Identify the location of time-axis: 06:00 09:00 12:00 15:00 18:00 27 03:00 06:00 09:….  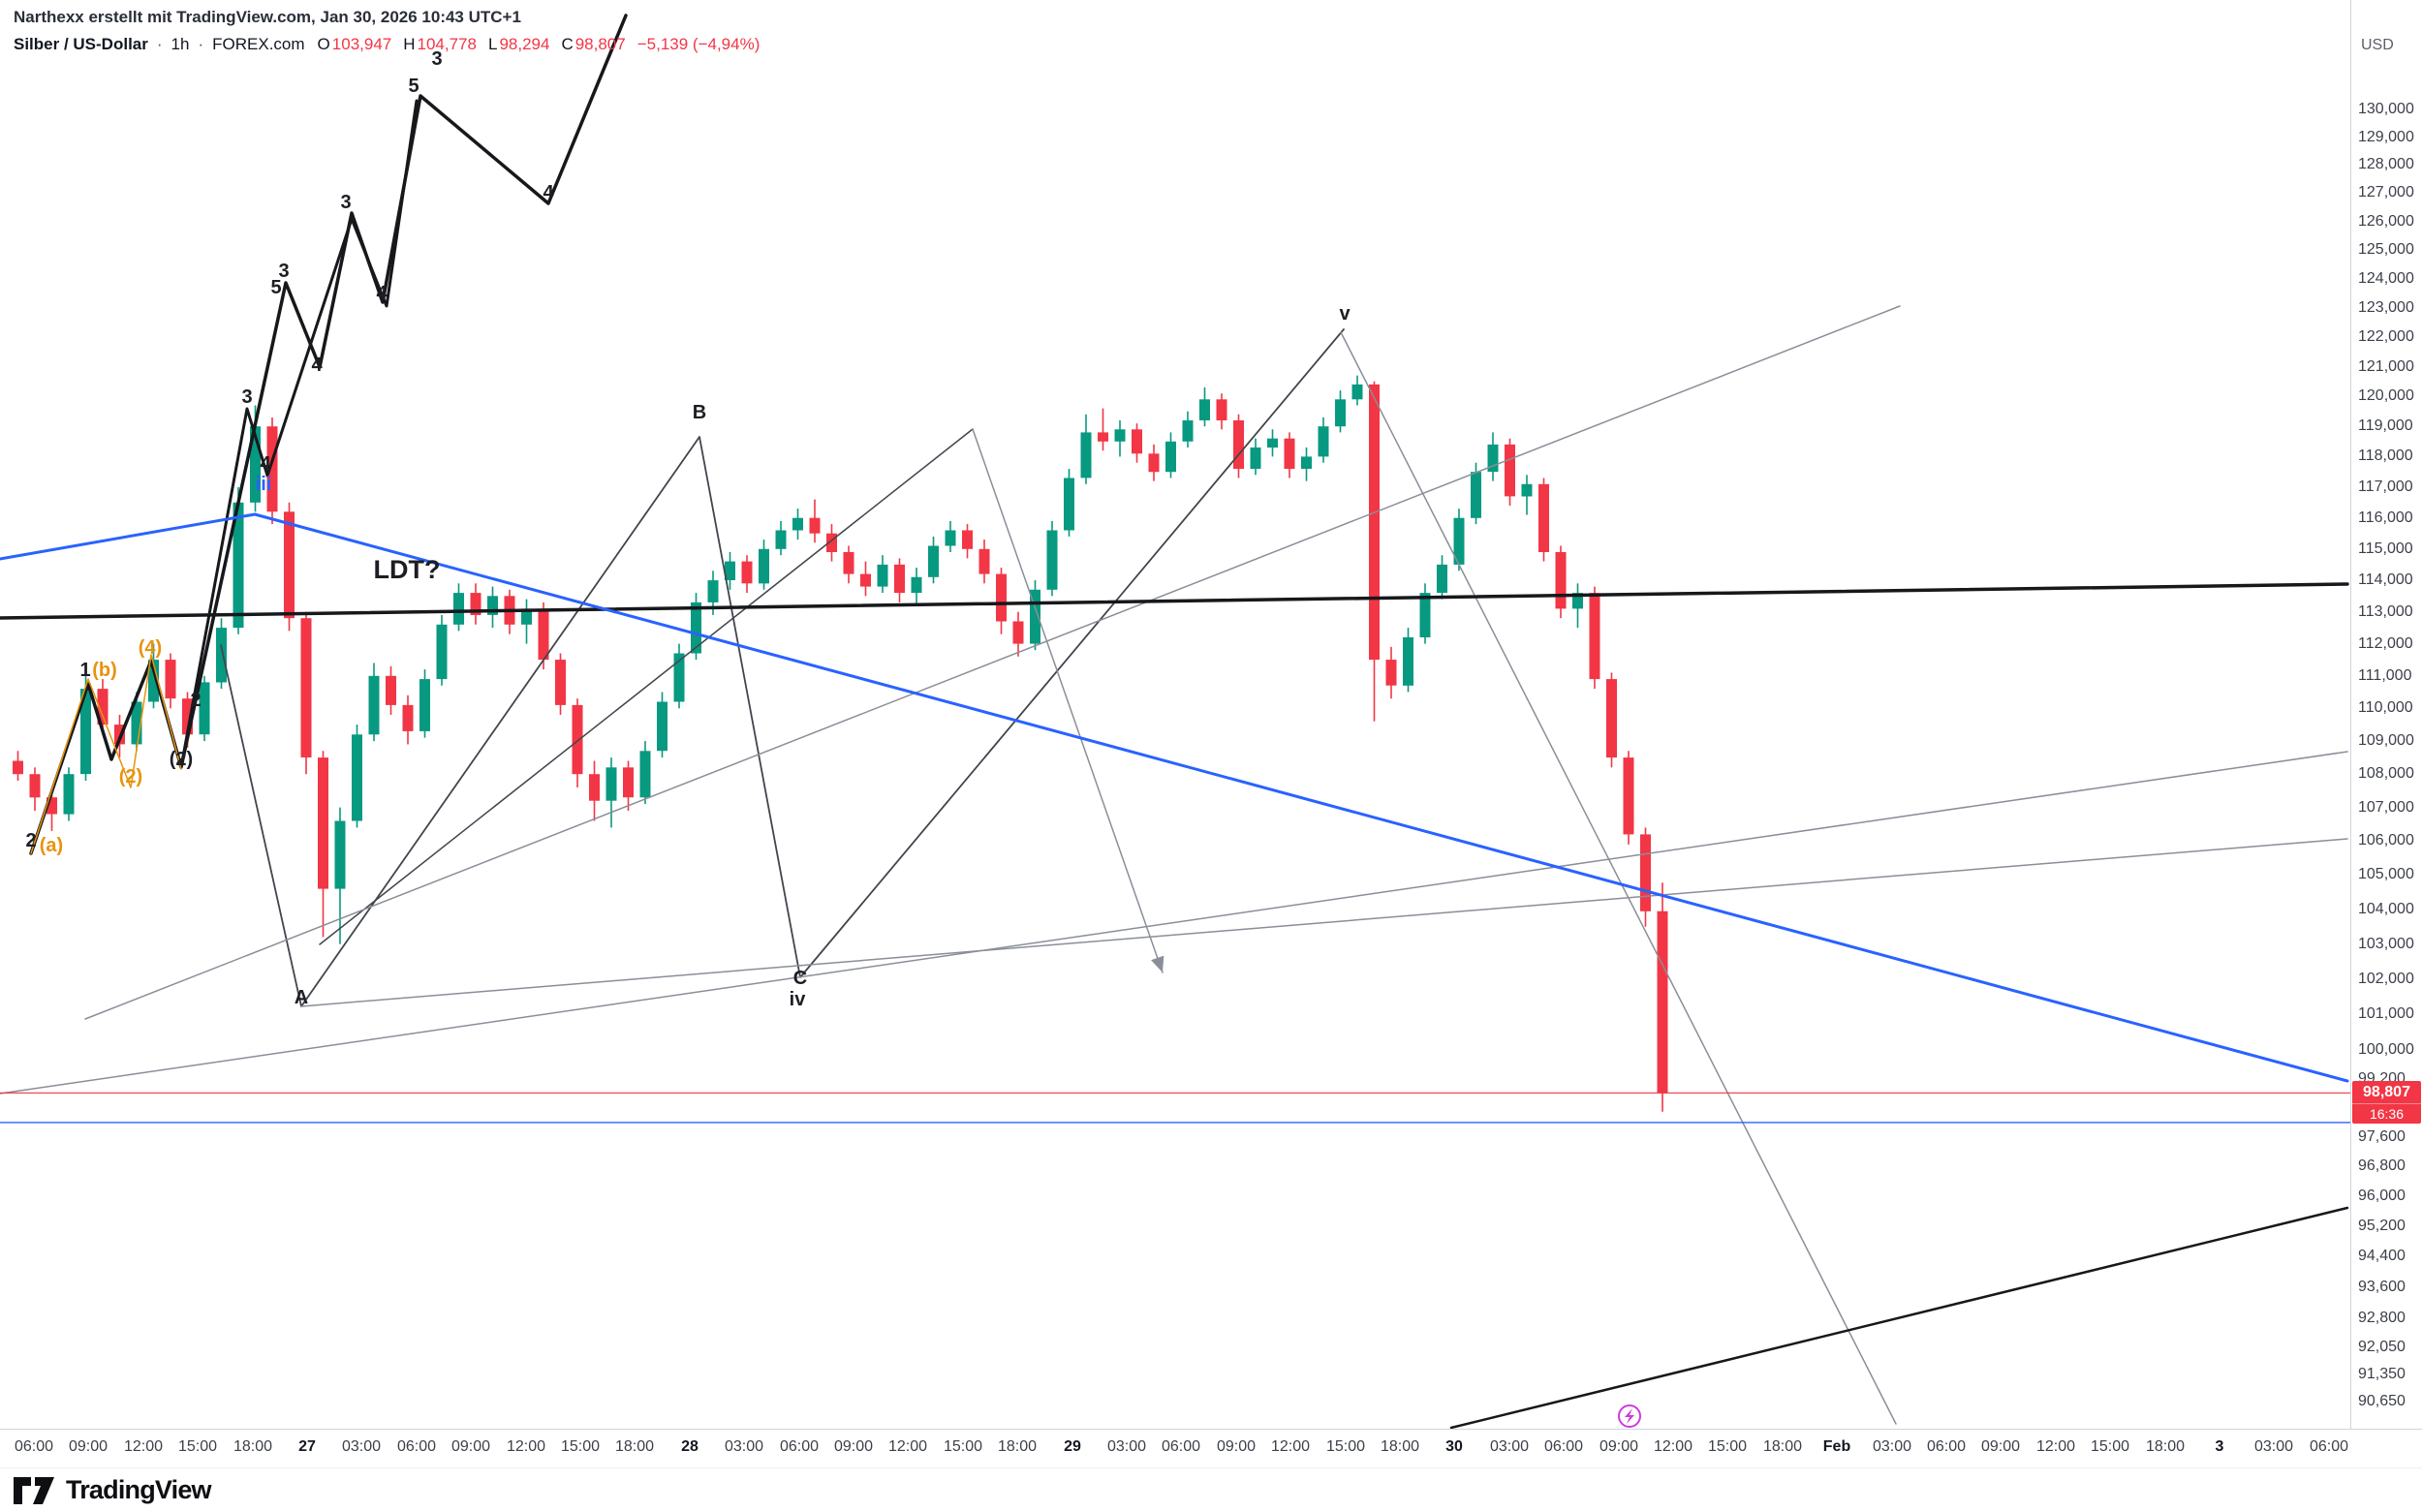
(1211, 1449).